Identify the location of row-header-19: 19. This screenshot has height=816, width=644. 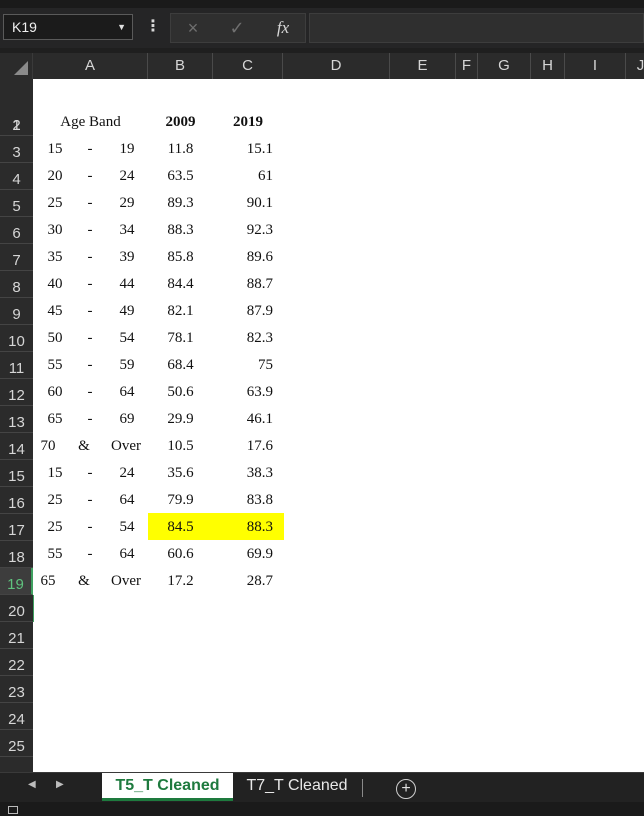
(16, 581).